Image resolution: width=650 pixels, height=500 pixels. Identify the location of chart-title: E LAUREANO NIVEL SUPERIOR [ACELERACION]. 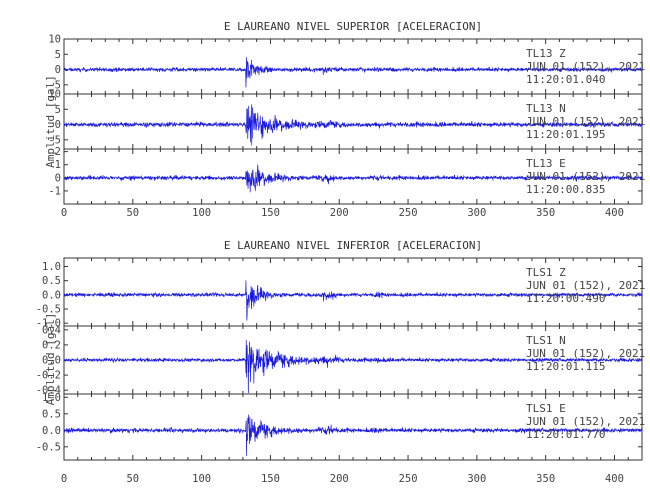
(353, 26).